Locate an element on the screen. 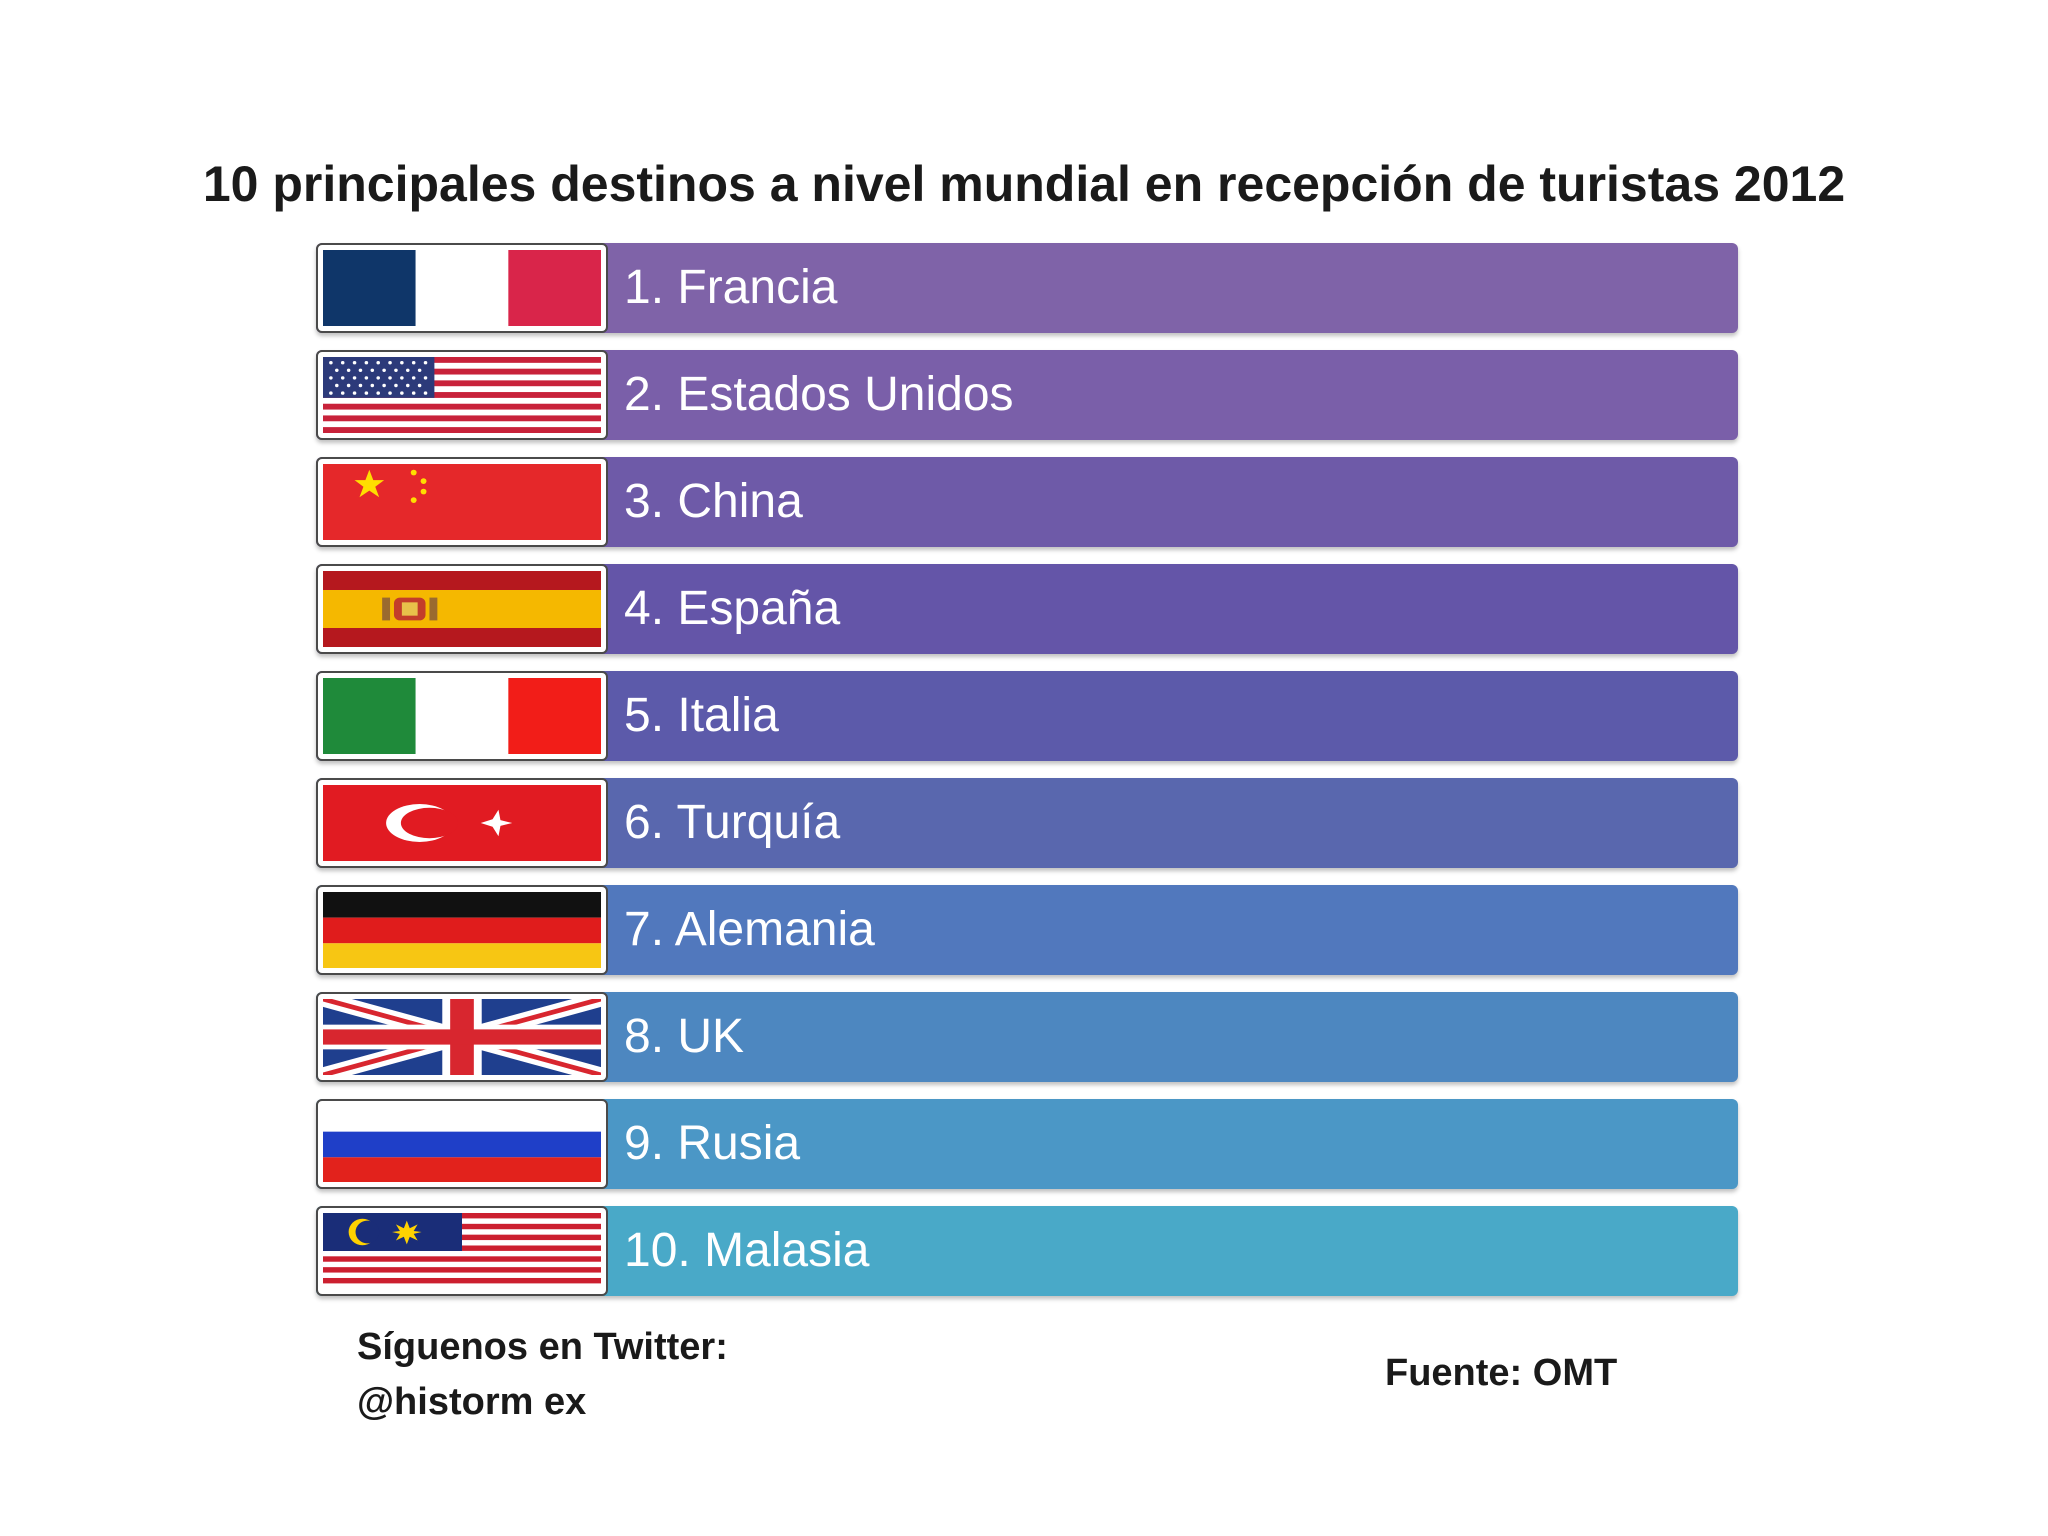 The height and width of the screenshot is (1536, 2048). destination-row-spain: 4. España is located at coordinates (1027, 609).